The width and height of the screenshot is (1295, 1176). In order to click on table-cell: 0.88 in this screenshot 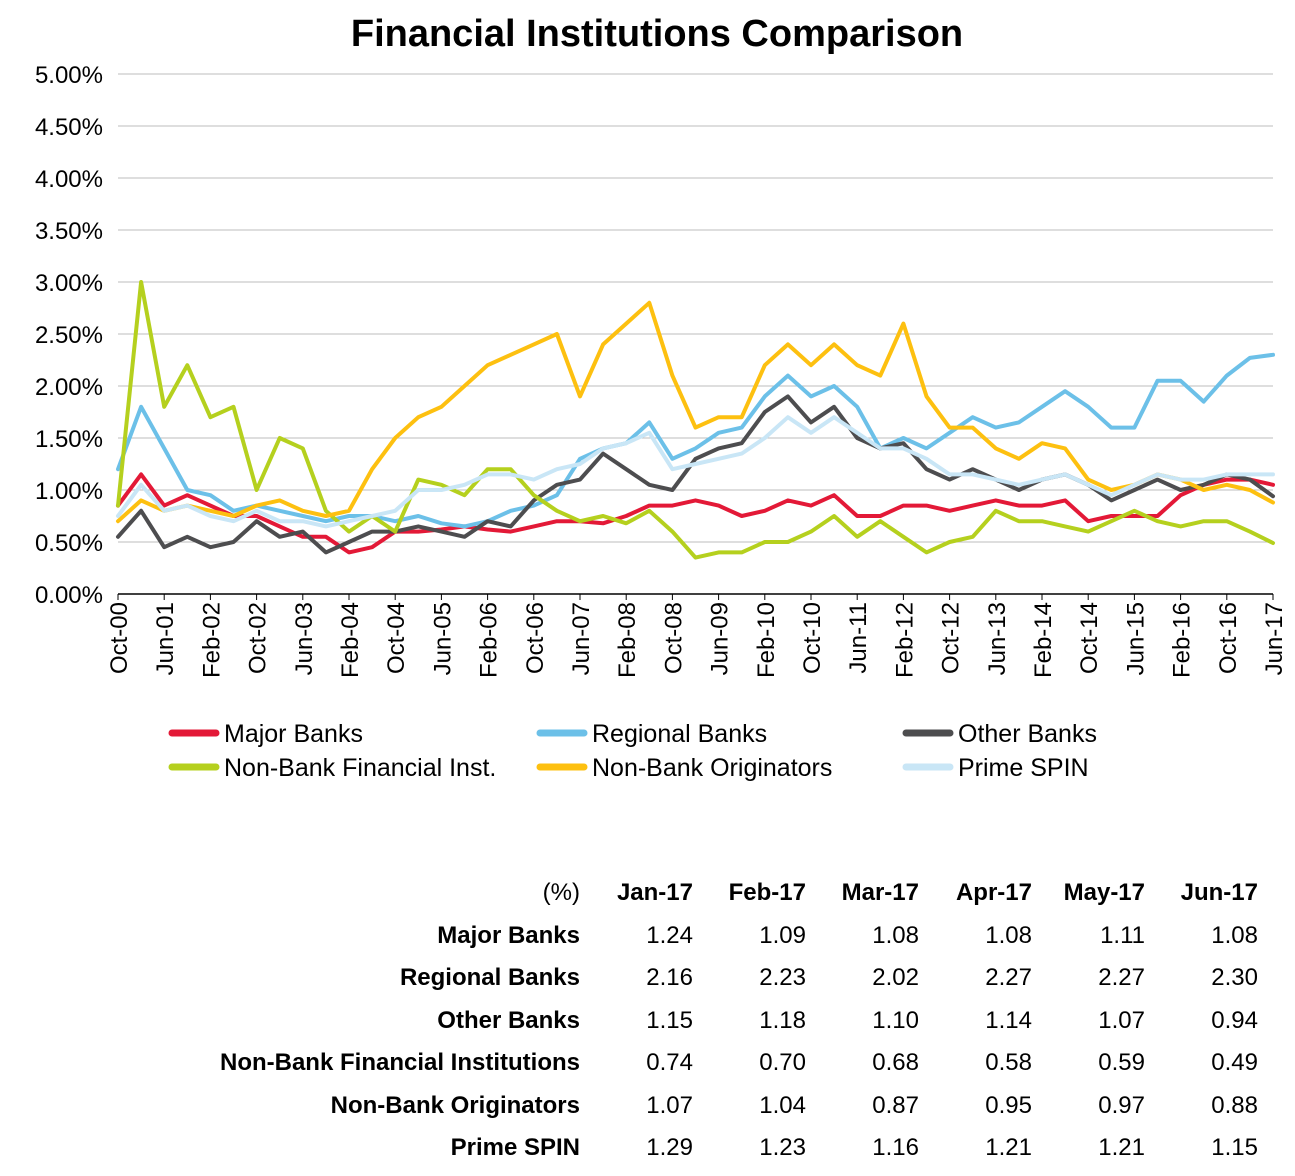, I will do `click(1234, 1105)`.